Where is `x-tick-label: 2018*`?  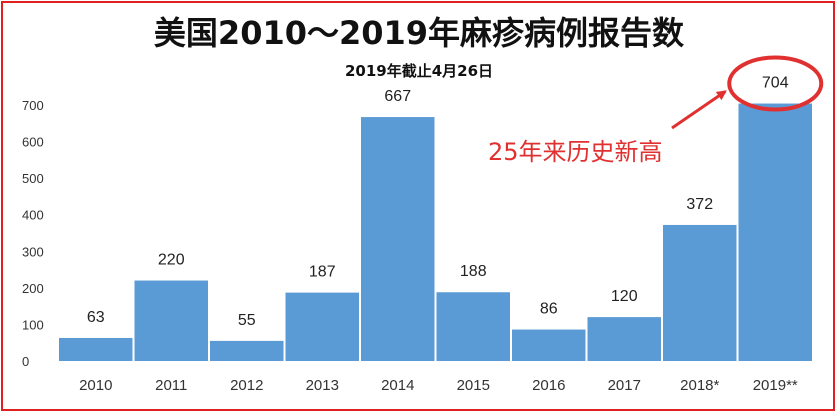
x-tick-label: 2018* is located at coordinates (699, 385).